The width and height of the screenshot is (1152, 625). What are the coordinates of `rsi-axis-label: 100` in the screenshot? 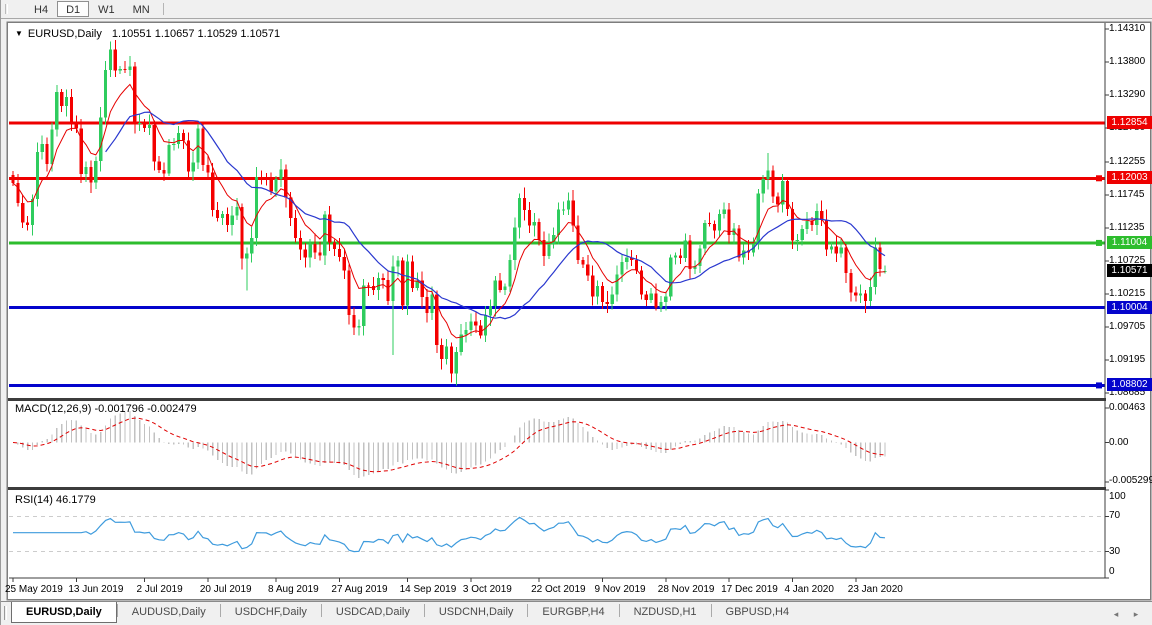 It's located at (1117, 496).